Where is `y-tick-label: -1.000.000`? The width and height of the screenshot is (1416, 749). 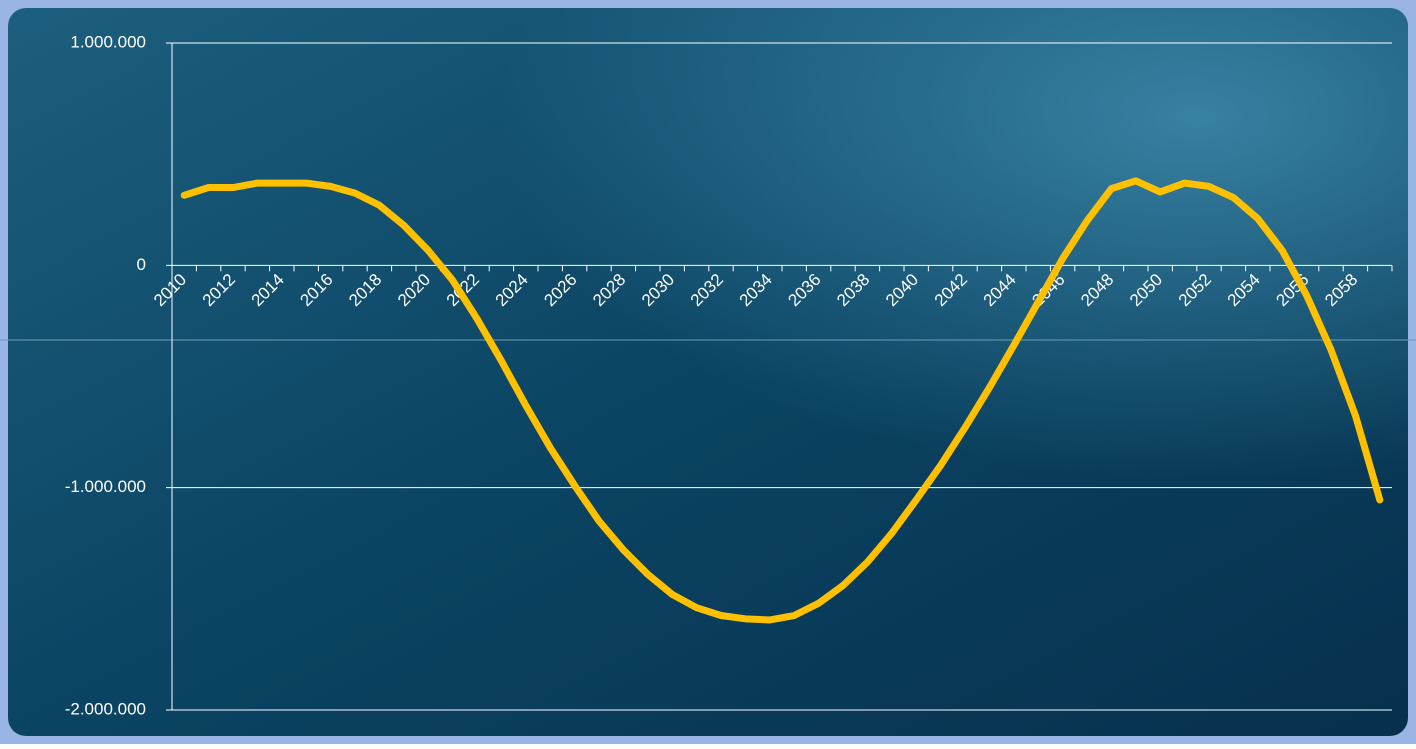
y-tick-label: -1.000.000 is located at coordinates (105, 486).